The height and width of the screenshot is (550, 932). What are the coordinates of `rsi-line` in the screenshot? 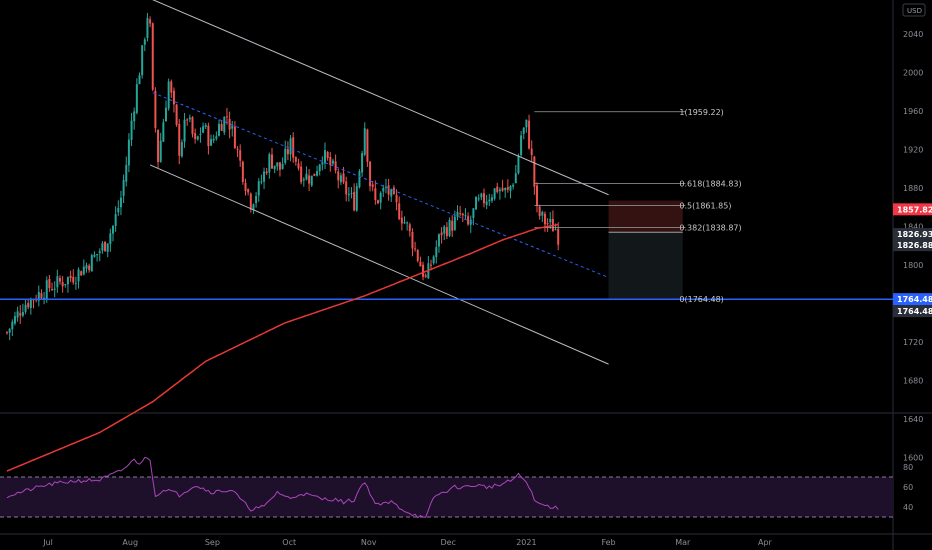 It's located at (282, 487).